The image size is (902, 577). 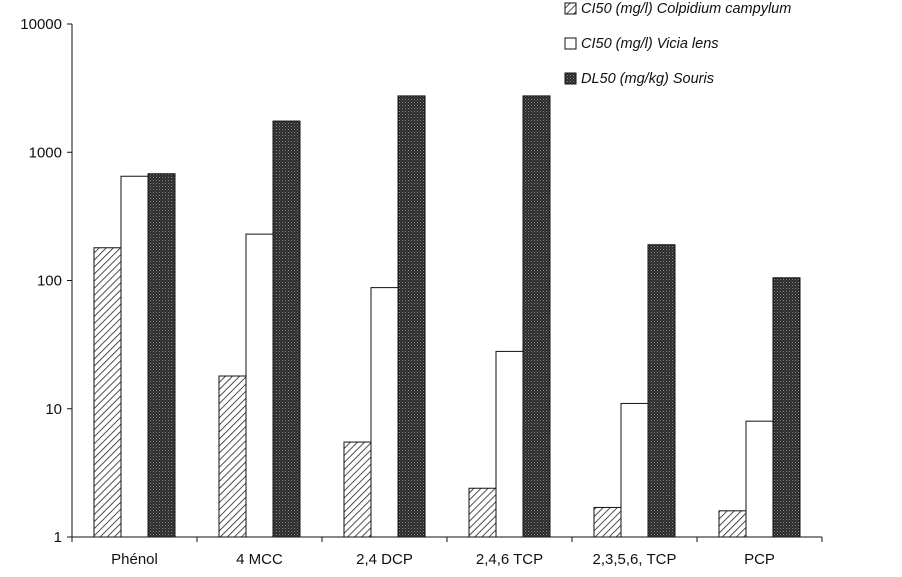 What do you see at coordinates (686, 9) in the screenshot?
I see `legend-label: CI50 (mg/l) Colpidium campylum` at bounding box center [686, 9].